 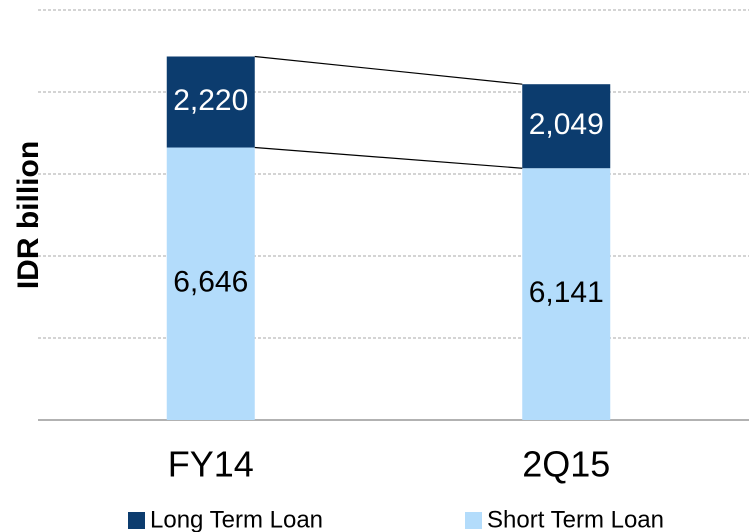 I want to click on data-label: 6,646, so click(x=210, y=282).